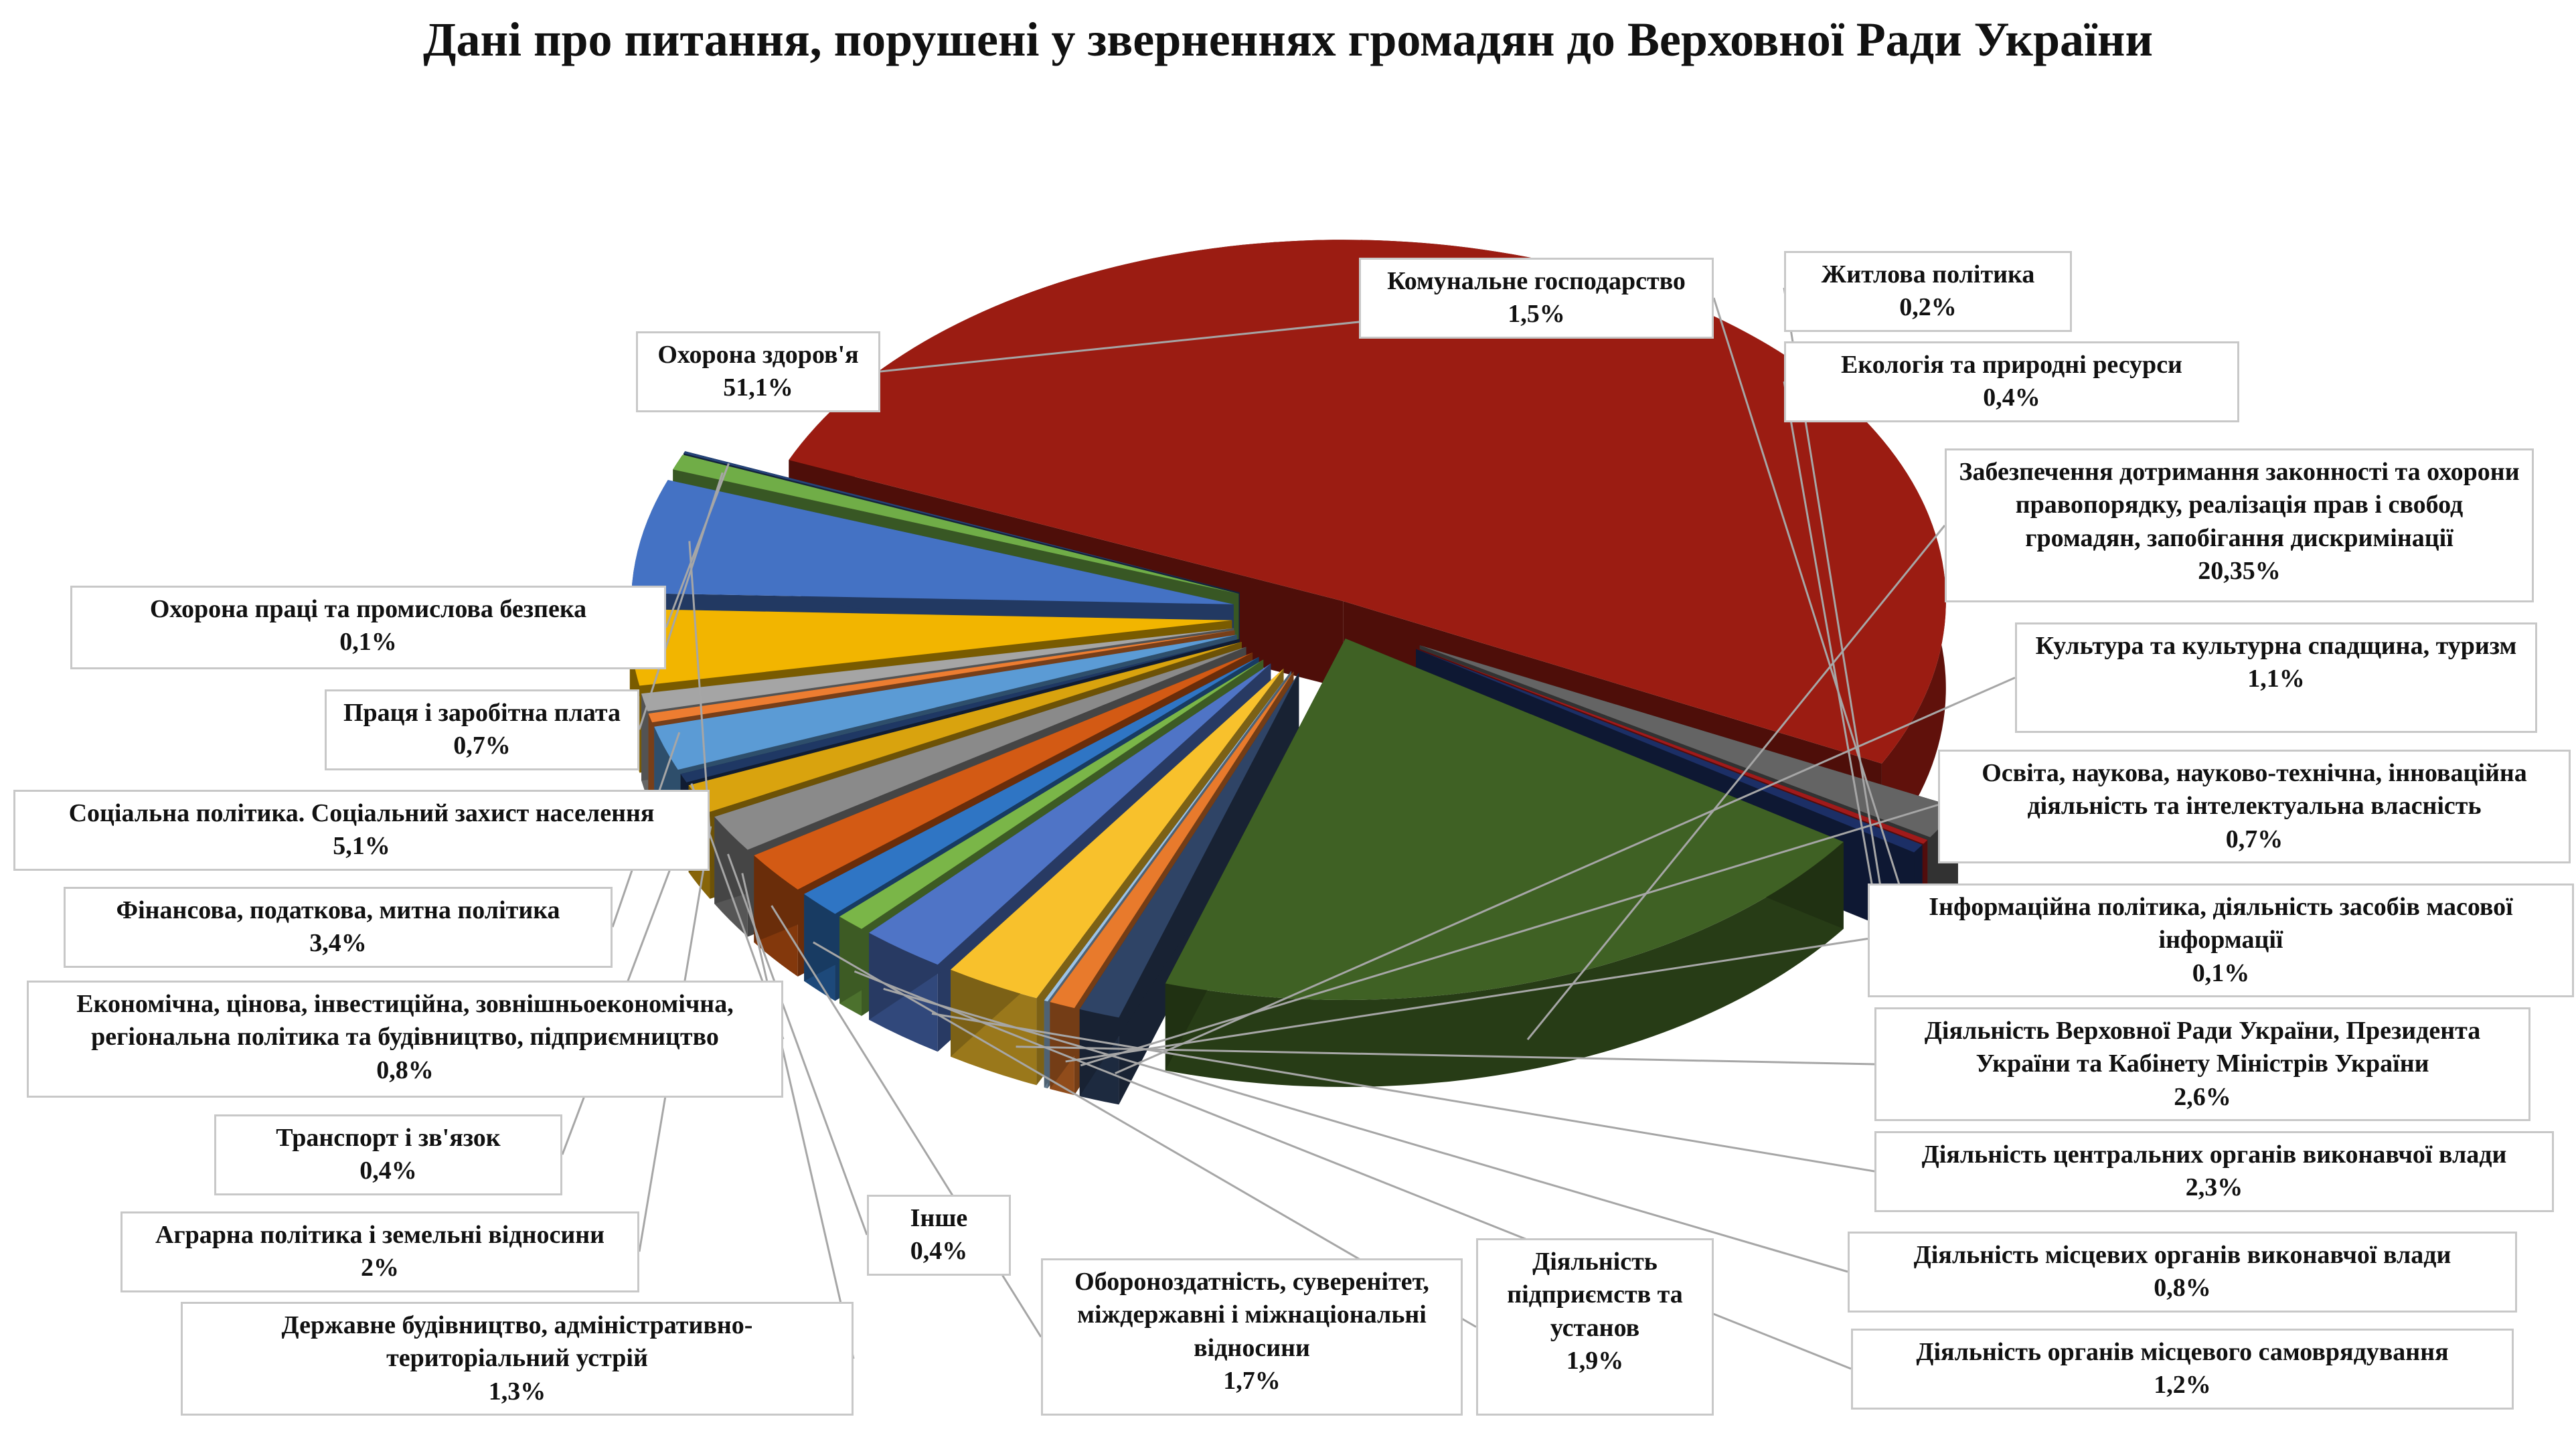 The width and height of the screenshot is (2576, 1431). I want to click on slice-label-15: Інше 0,4%, so click(939, 1235).